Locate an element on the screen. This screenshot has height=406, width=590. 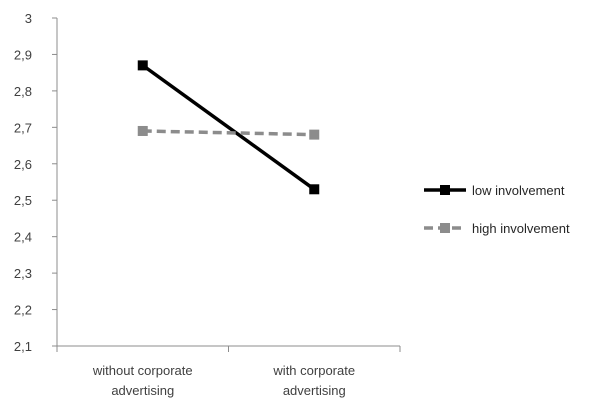
y-tick-label: 2,2 is located at coordinates (23, 310).